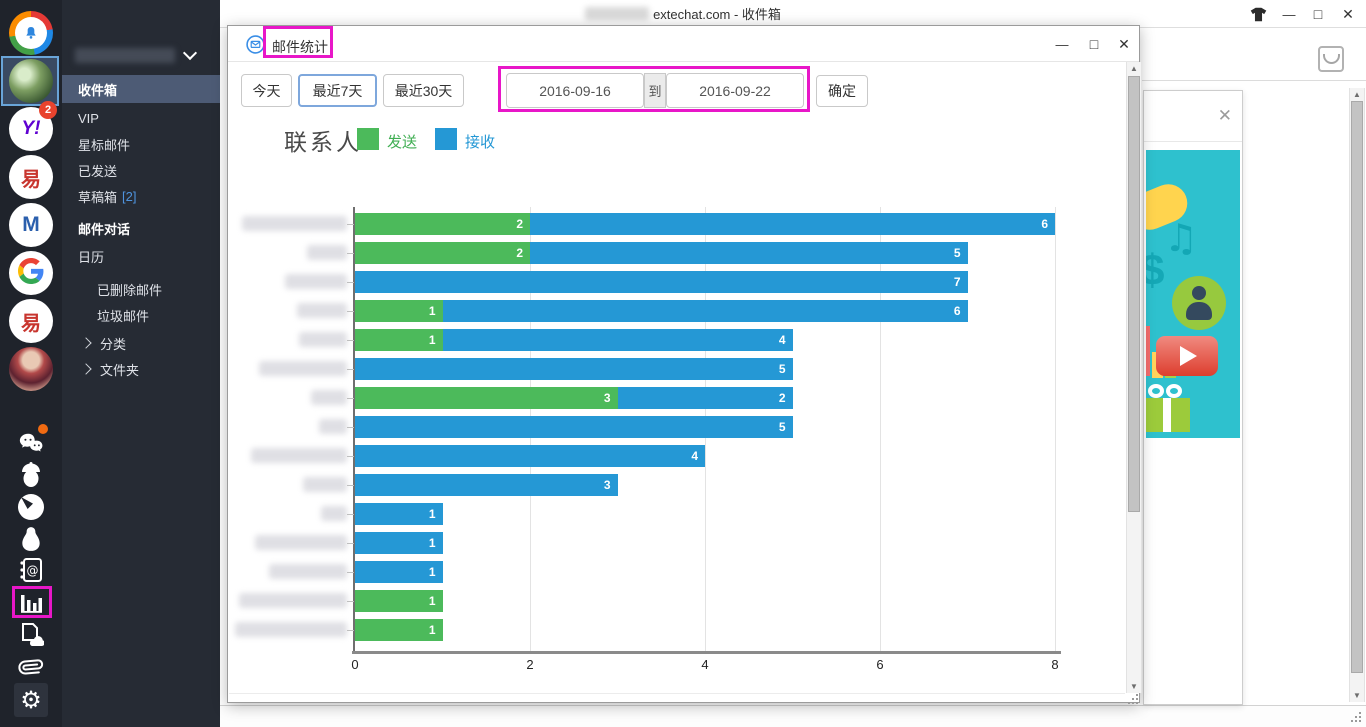  What do you see at coordinates (98, 90) in the screenshot?
I see `sidebar-item-label: 收件箱` at bounding box center [98, 90].